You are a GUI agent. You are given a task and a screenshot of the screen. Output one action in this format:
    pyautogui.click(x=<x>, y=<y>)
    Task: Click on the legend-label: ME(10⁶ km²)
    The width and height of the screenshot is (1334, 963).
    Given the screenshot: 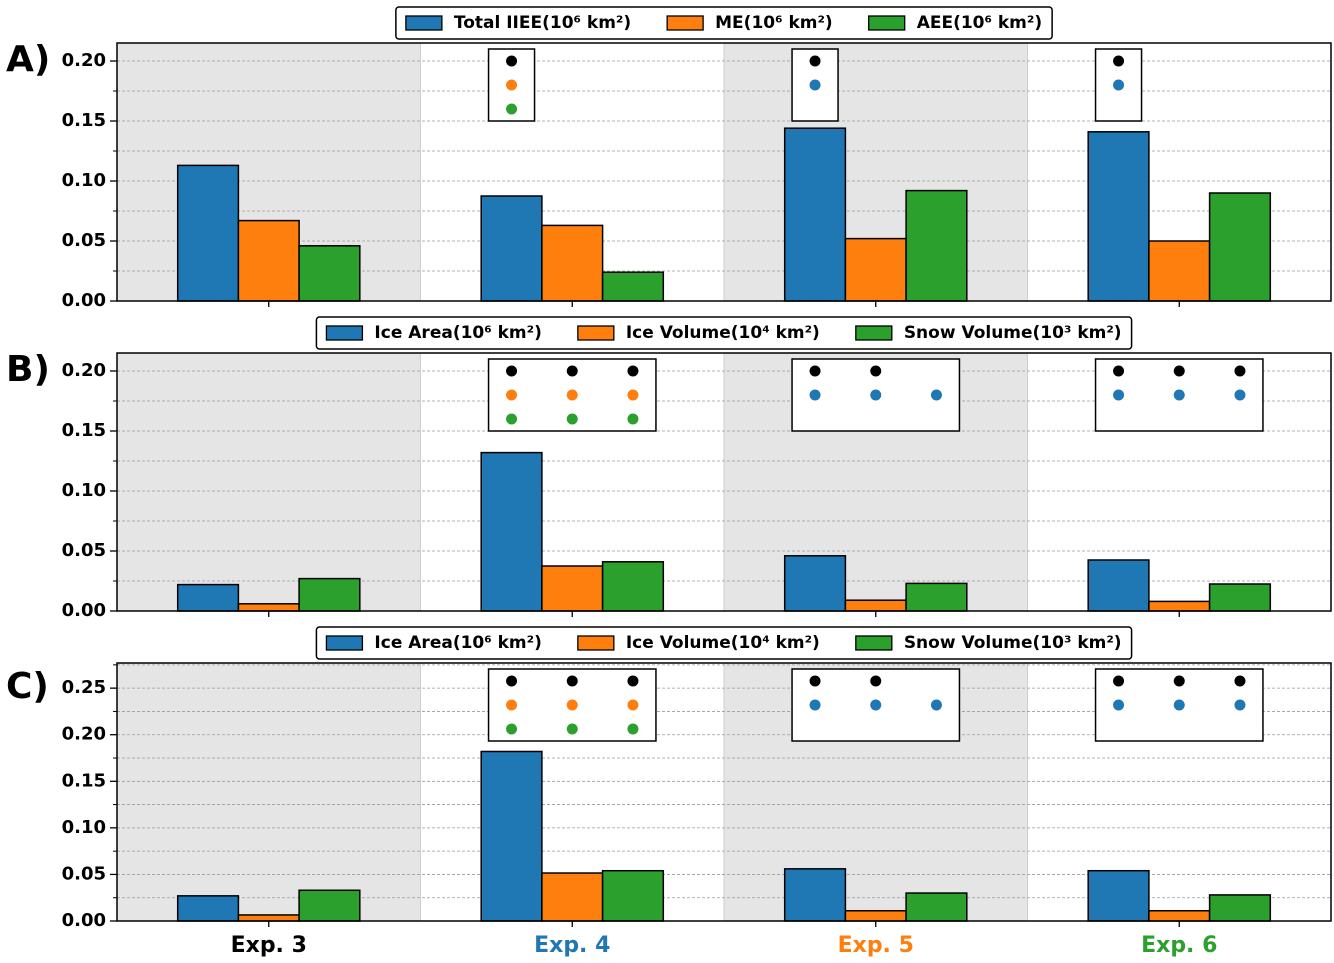 What is the action you would take?
    pyautogui.click(x=774, y=23)
    